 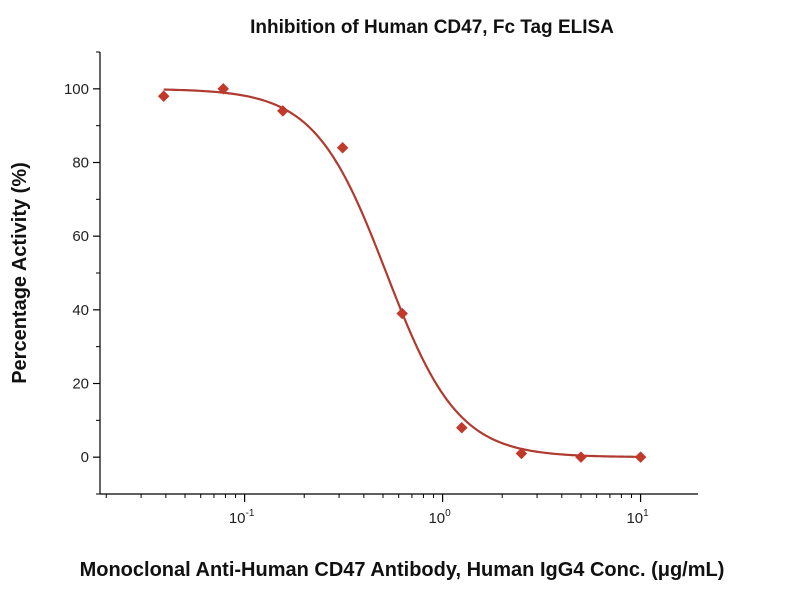 I want to click on x-tick-exponent: -1, so click(x=250, y=513).